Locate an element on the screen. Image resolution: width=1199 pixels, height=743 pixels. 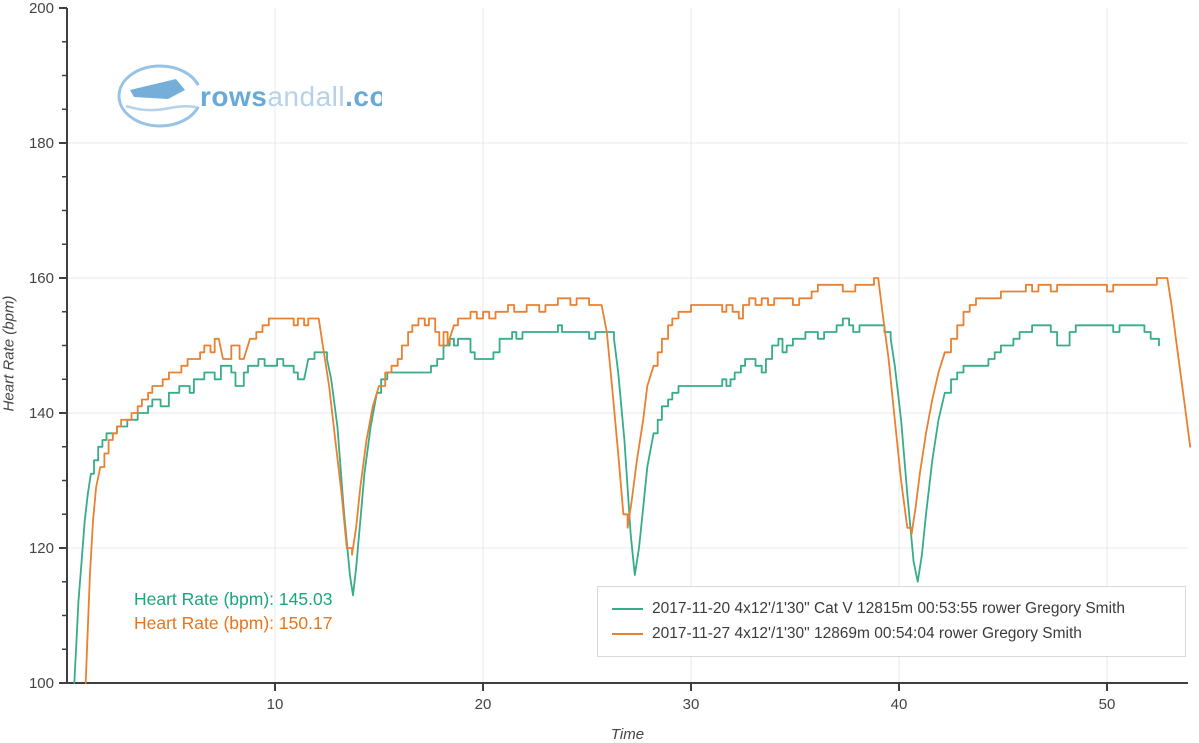
wave-icon is located at coordinates (161, 108).